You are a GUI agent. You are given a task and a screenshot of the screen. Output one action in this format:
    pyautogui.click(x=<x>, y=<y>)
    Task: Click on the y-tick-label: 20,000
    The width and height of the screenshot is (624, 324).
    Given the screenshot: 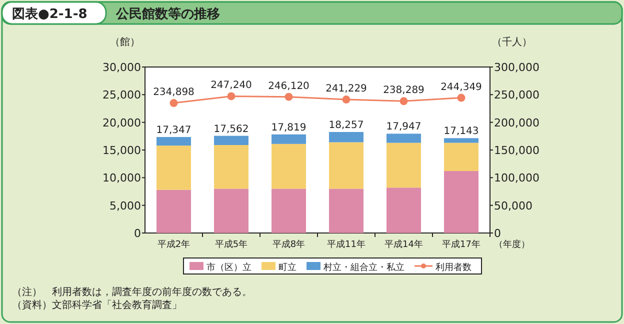 What is the action you would take?
    pyautogui.click(x=121, y=123)
    